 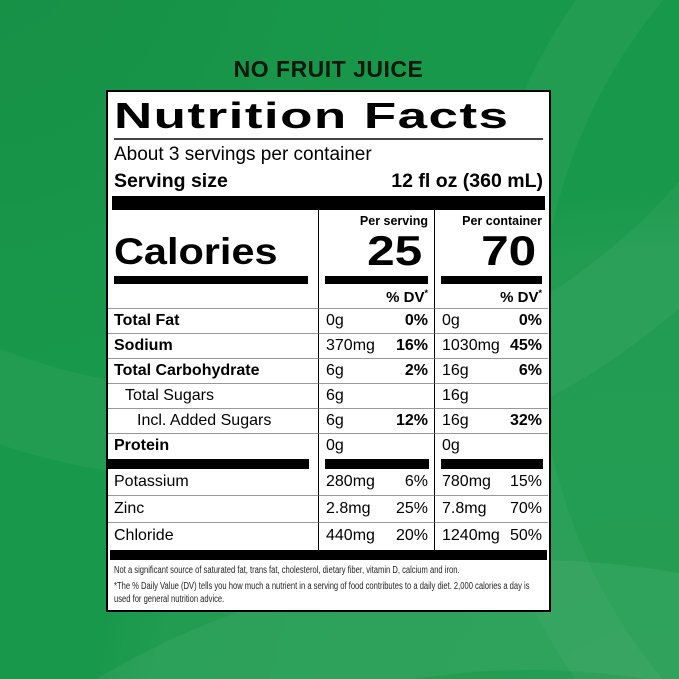 I want to click on per-container-header: Per container, so click(x=502, y=221).